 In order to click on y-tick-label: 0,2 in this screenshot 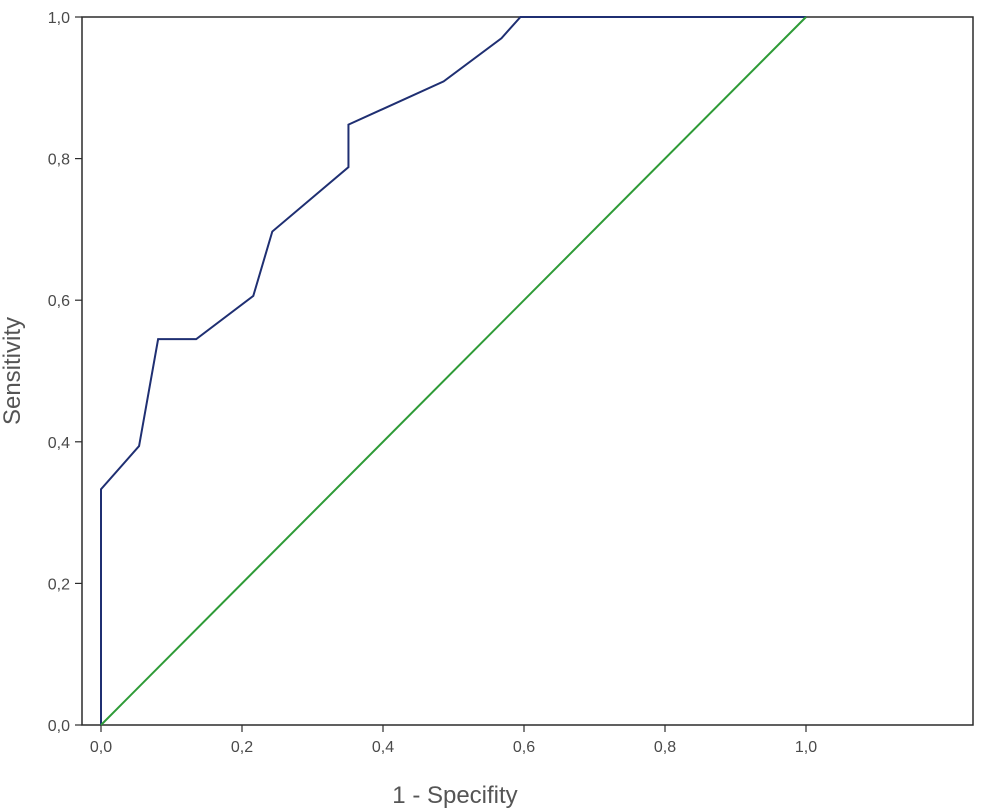, I will do `click(59, 584)`.